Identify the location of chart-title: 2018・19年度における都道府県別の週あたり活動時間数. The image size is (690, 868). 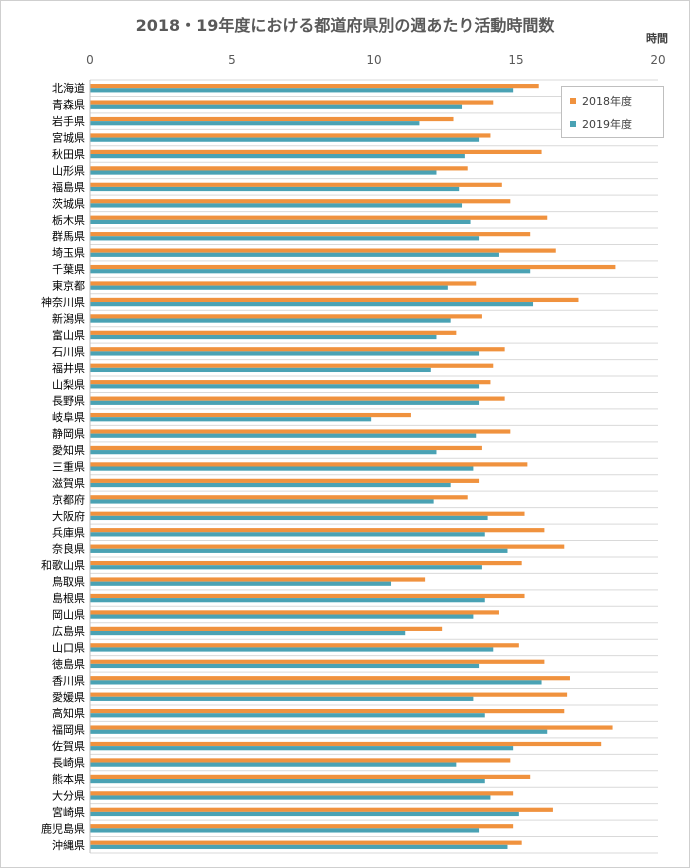
(345, 25).